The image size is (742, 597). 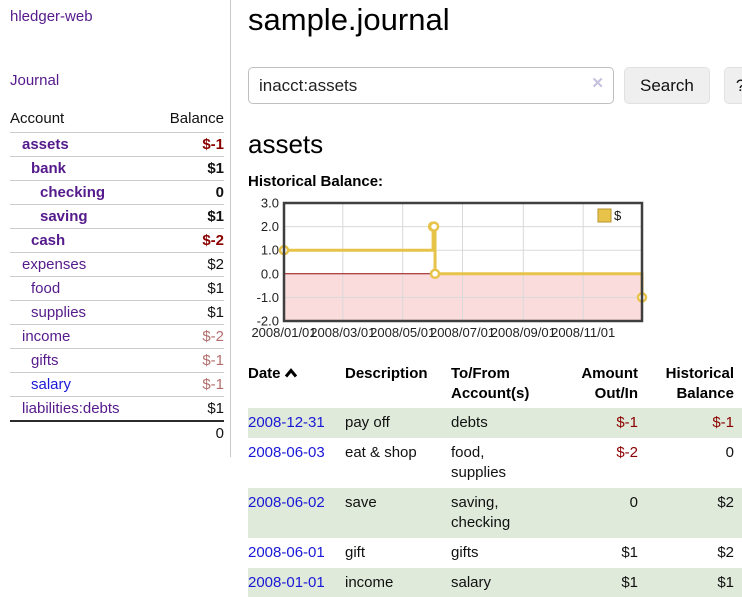 What do you see at coordinates (65, 408) in the screenshot?
I see `account-link: liabilities:debts` at bounding box center [65, 408].